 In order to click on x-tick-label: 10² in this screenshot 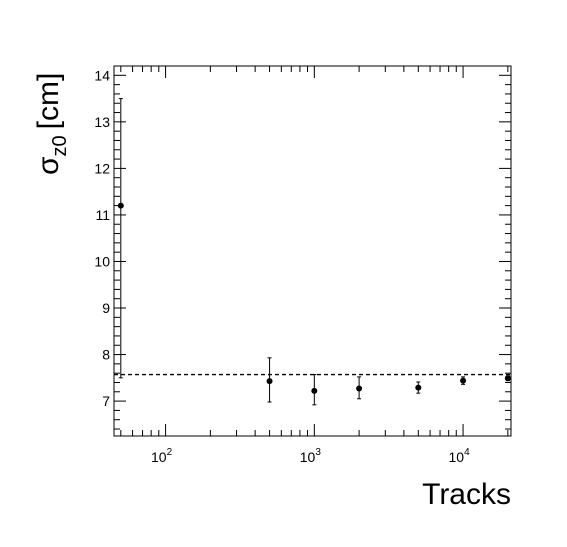, I will do `click(162, 456)`.